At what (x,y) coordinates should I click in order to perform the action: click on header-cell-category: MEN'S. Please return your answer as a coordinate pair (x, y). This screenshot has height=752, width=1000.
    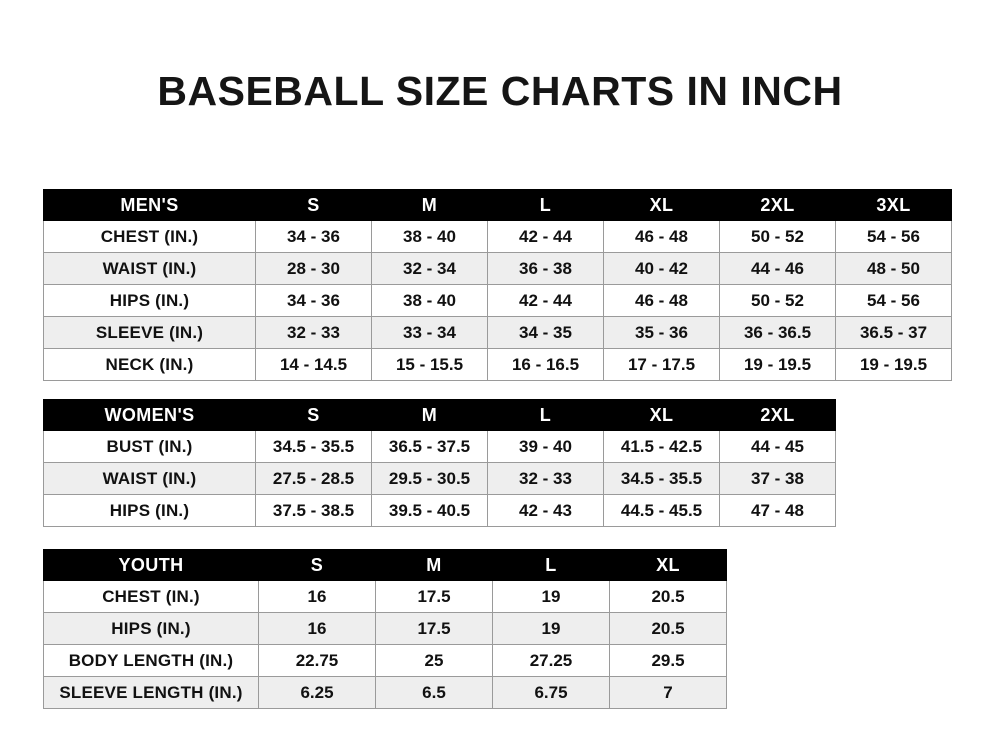
    Looking at the image, I should click on (149, 205).